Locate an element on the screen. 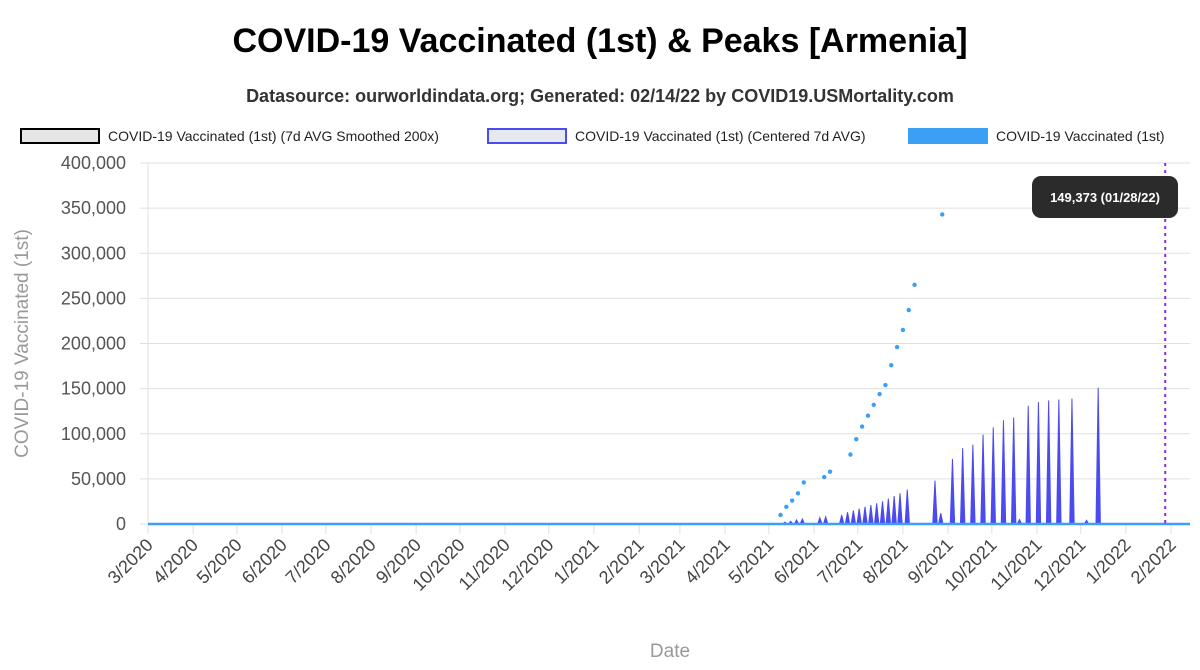 This screenshot has height=670, width=1200. x-tick-label: 3/2020 is located at coordinates (130, 561).